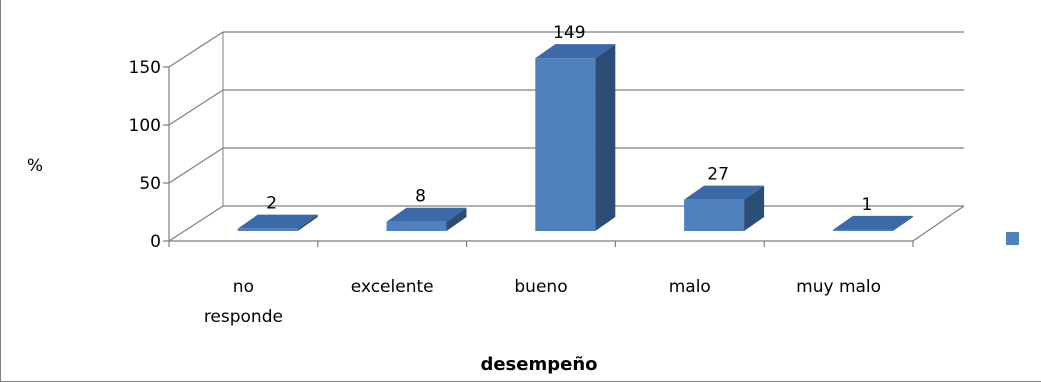 This screenshot has width=1041, height=382. Describe the element at coordinates (243, 317) in the screenshot. I see `category-label: responde` at that location.